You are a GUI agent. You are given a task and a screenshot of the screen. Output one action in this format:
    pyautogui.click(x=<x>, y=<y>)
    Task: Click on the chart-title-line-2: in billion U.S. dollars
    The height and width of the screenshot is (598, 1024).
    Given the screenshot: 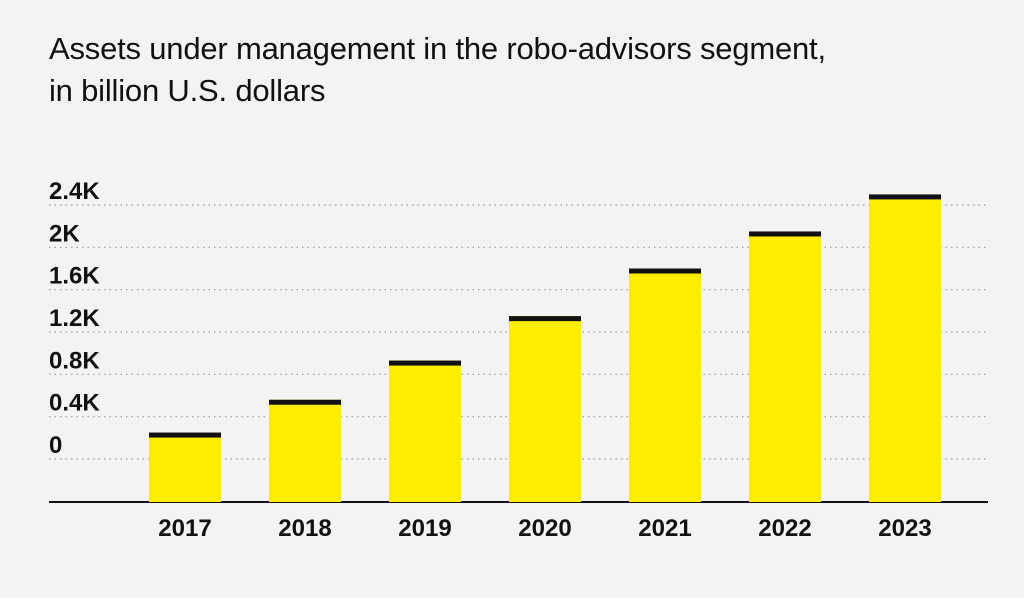 What is the action you would take?
    pyautogui.click(x=187, y=90)
    